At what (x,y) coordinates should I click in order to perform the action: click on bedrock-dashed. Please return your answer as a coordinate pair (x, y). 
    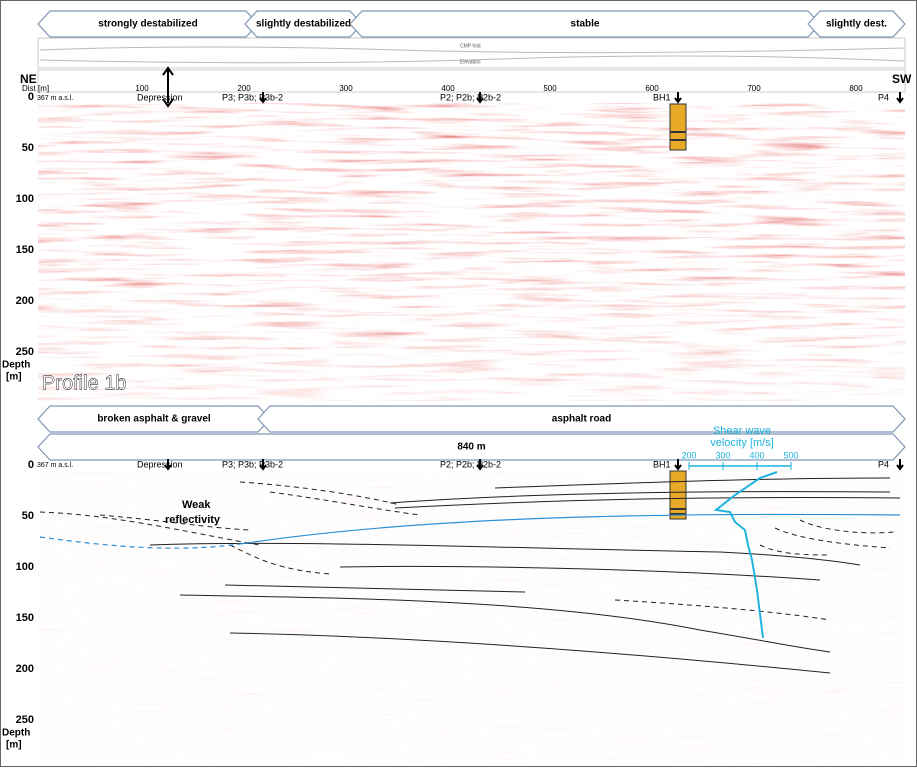
    Looking at the image, I should click on (140, 542).